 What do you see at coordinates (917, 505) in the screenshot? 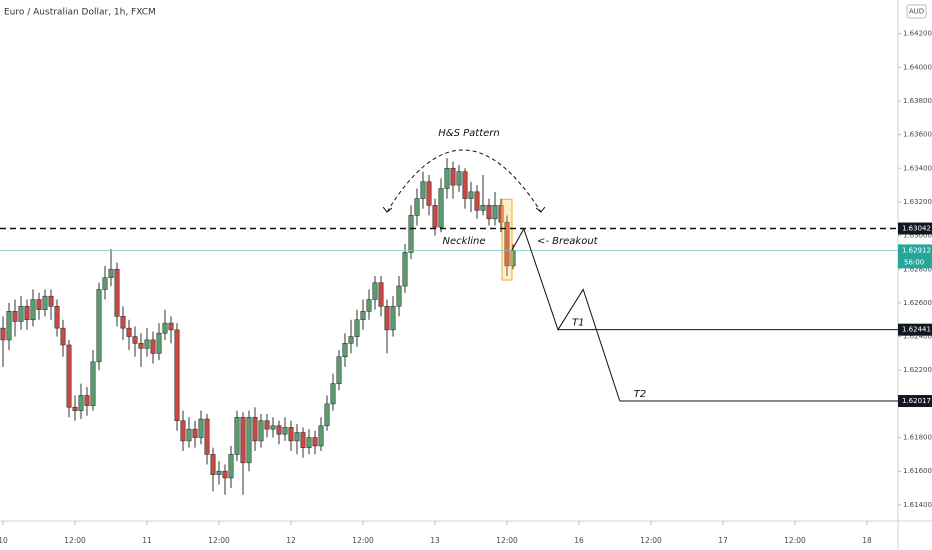
I see `y-tick-label: 1.61400` at bounding box center [917, 505].